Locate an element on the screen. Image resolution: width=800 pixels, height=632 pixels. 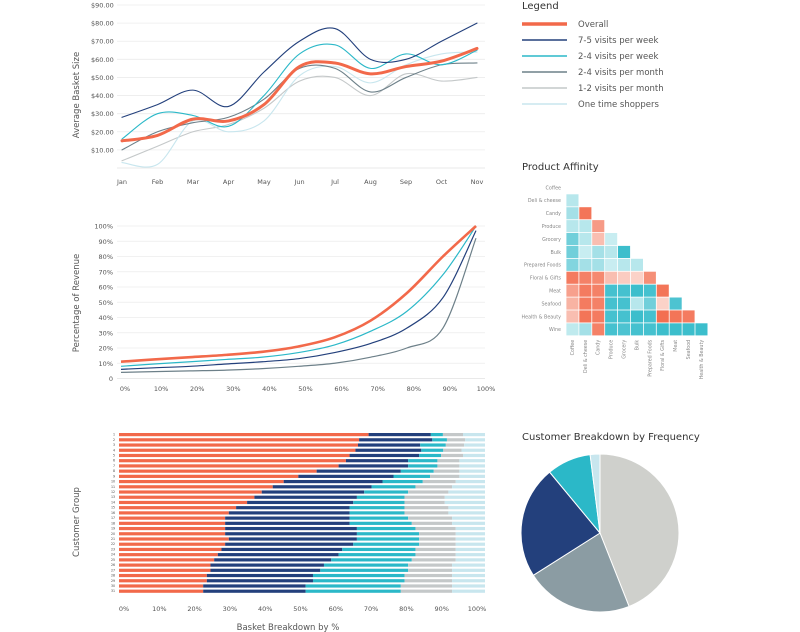
y-tick-label: $80.00 is located at coordinates (102, 24).